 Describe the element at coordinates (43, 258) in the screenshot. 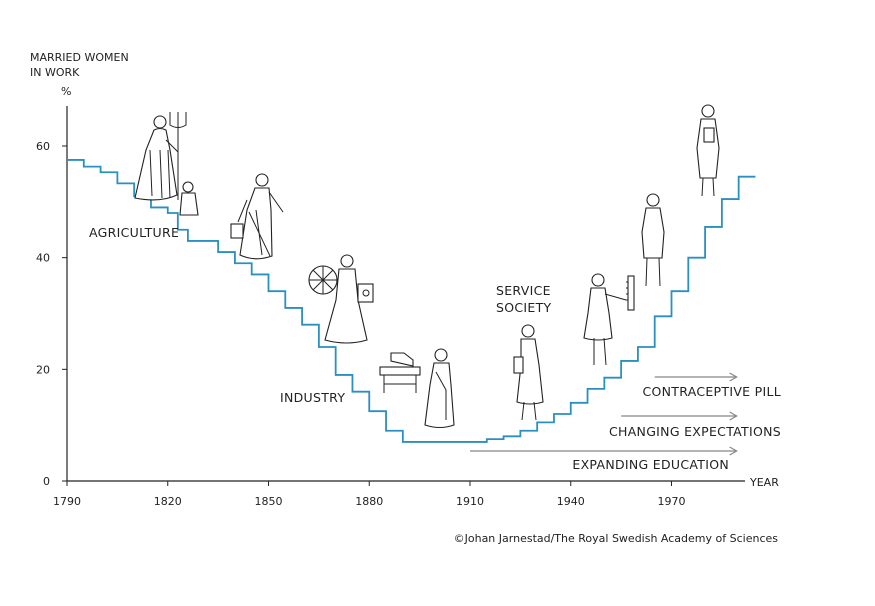

I see `y-tick-label: 40` at that location.